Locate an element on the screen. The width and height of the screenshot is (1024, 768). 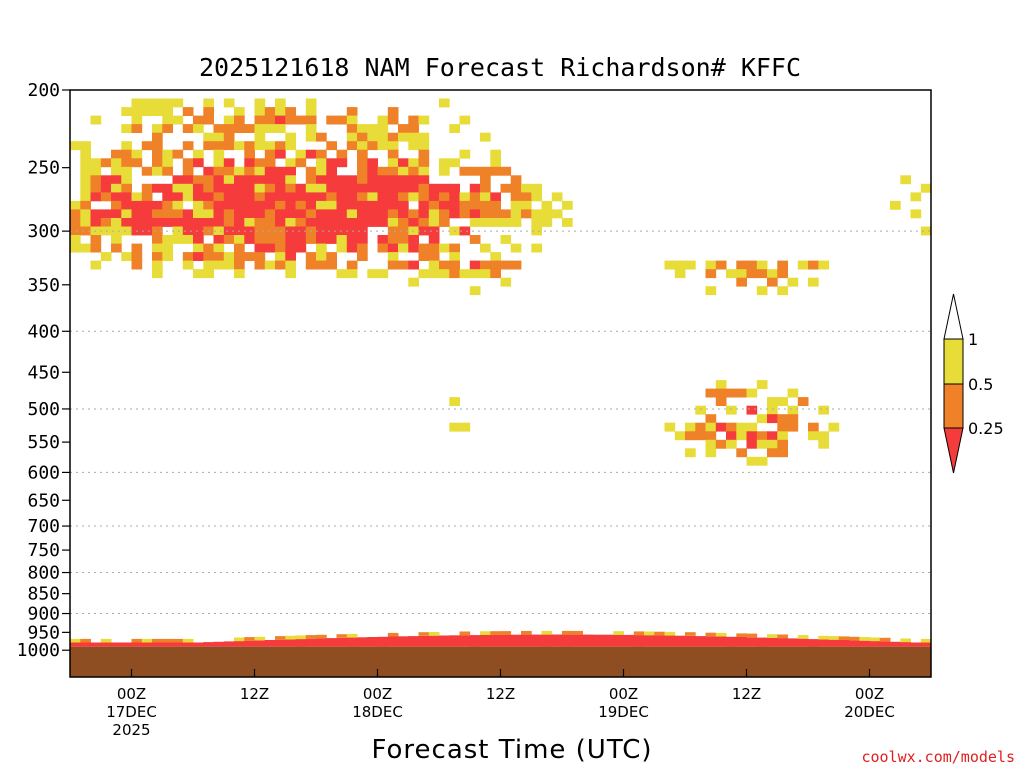
x-axis-label: Forecast Time (UTC) is located at coordinates (511, 750).